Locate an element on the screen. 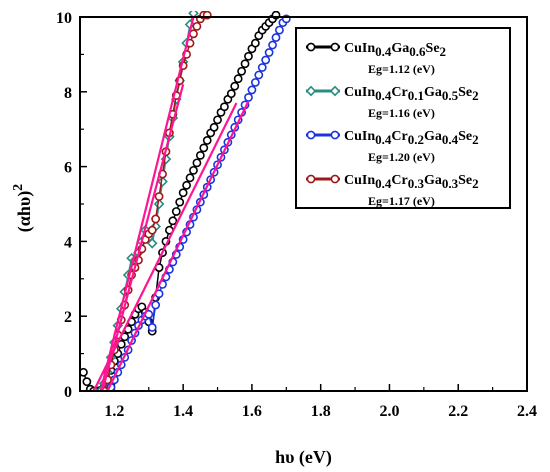 This screenshot has width=550, height=472. y-tick-label: 8 is located at coordinates (68, 93).